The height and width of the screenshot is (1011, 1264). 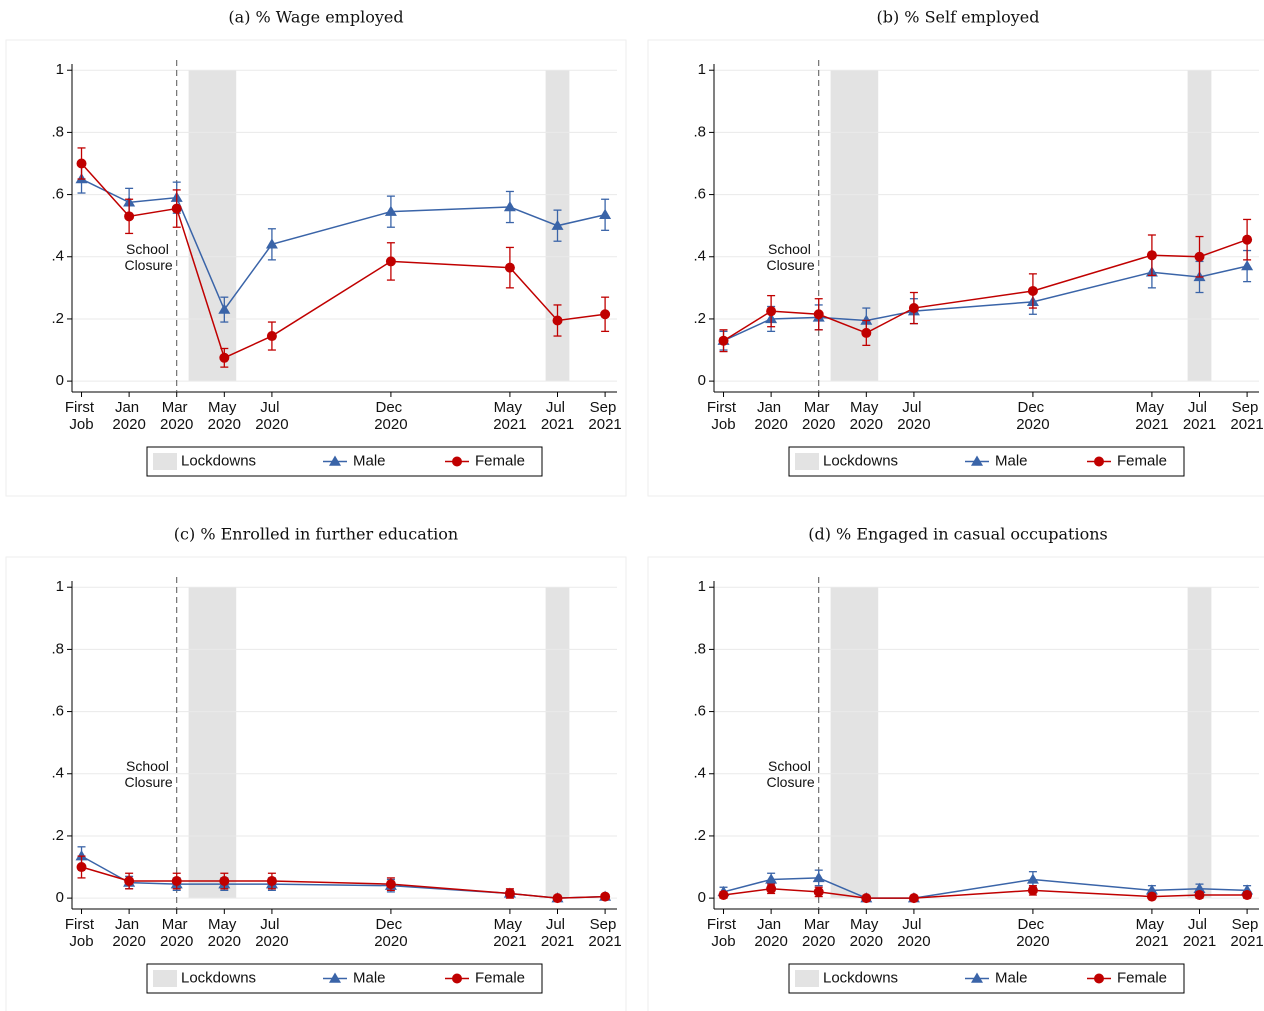 What do you see at coordinates (57, 131) in the screenshot?
I see `y-tick-label: .8` at bounding box center [57, 131].